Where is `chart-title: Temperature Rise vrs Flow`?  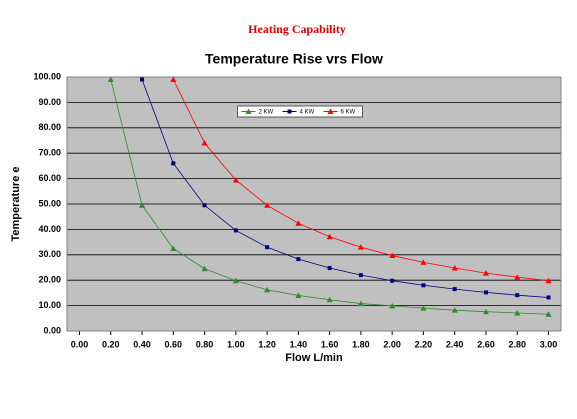
chart-title: Temperature Rise vrs Flow is located at coordinates (294, 59).